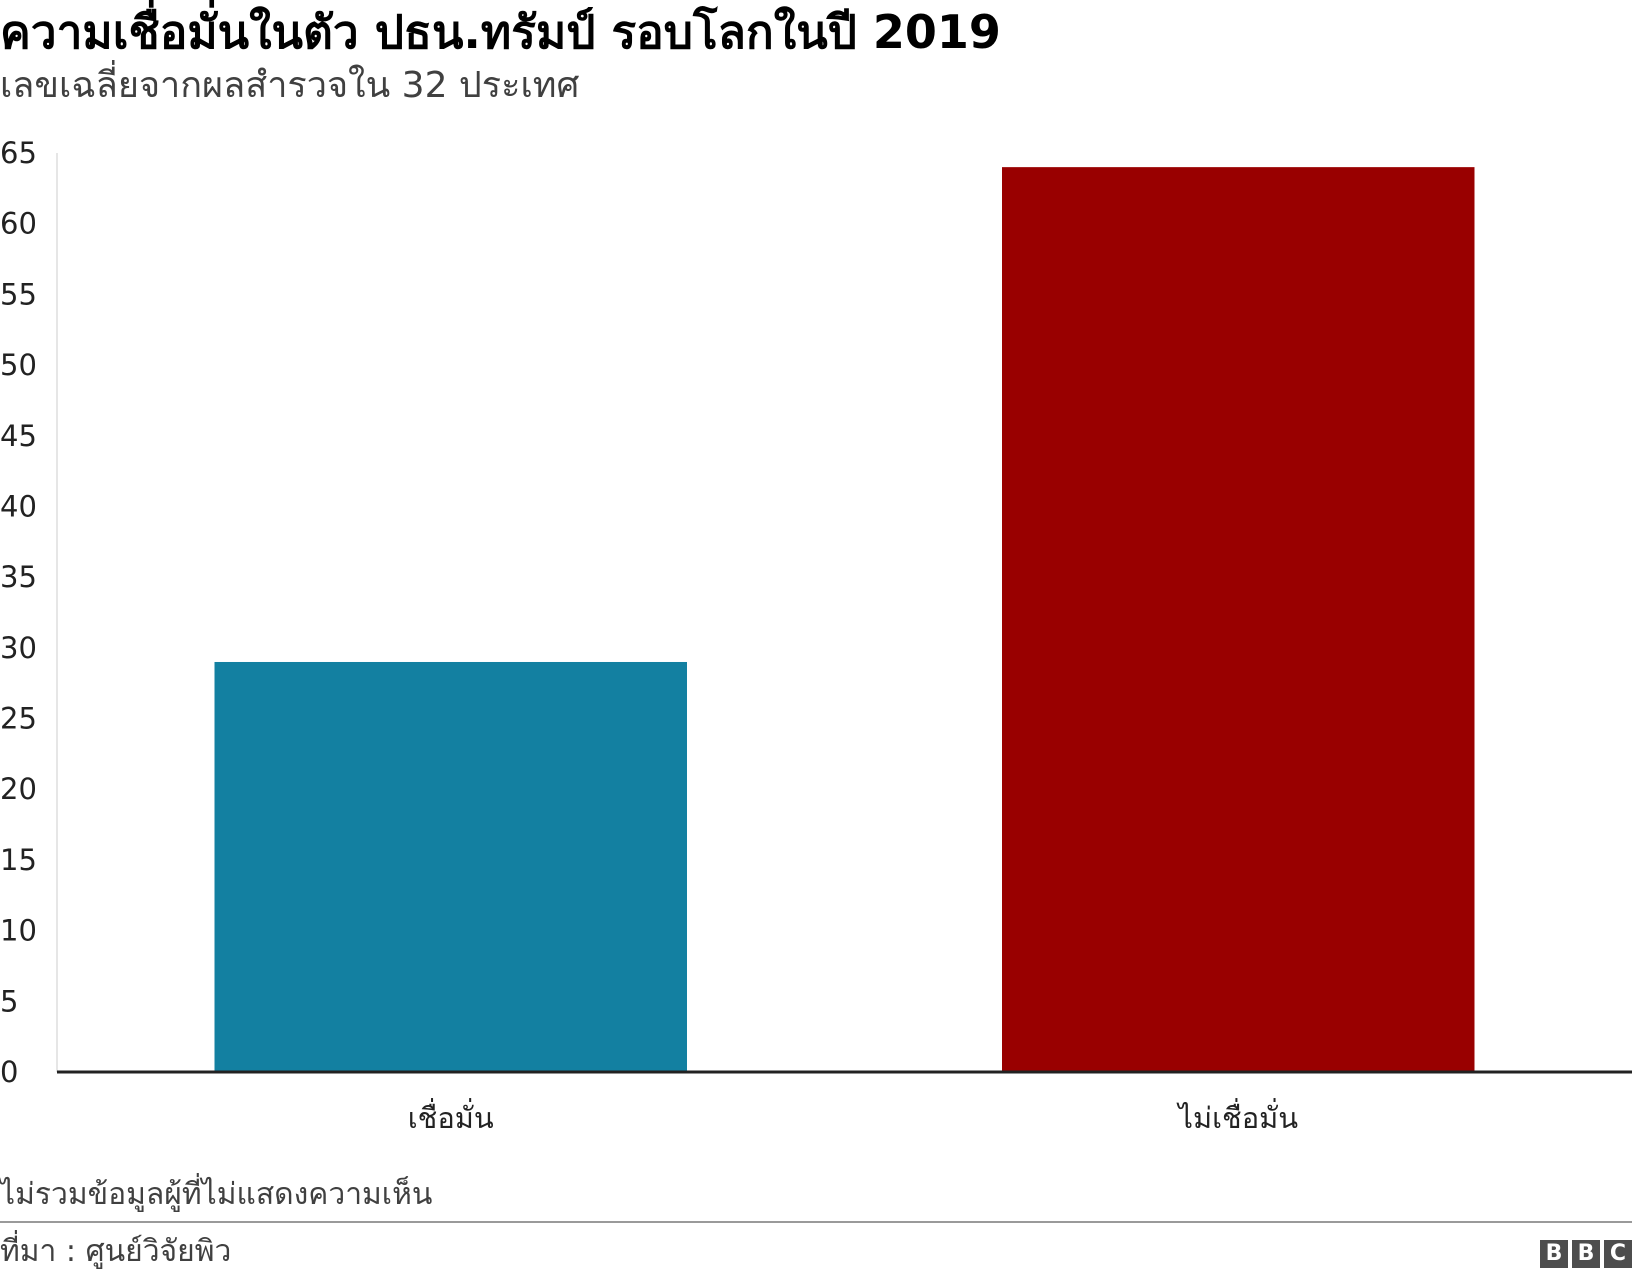 The image size is (1632, 1276). Describe the element at coordinates (18, 719) in the screenshot. I see `y-tick-label: 25` at that location.